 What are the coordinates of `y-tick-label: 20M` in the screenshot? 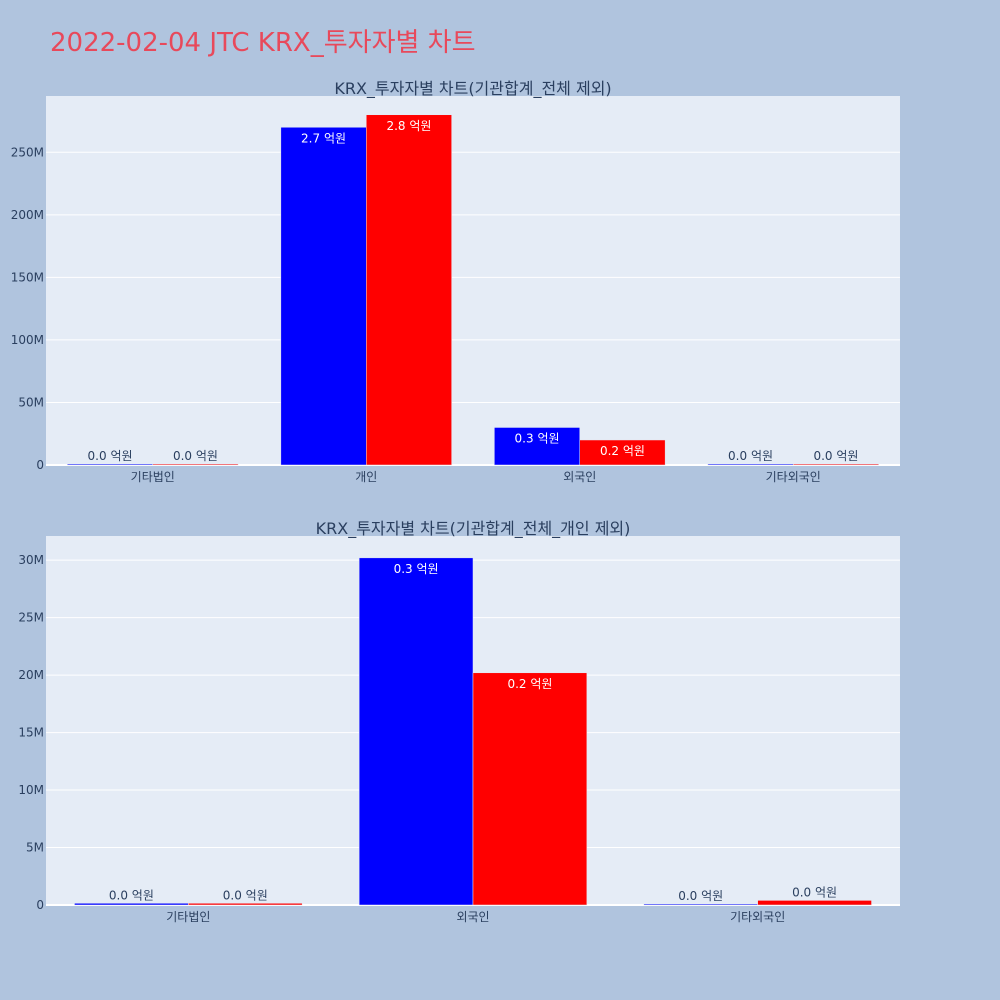 It's located at (31, 675).